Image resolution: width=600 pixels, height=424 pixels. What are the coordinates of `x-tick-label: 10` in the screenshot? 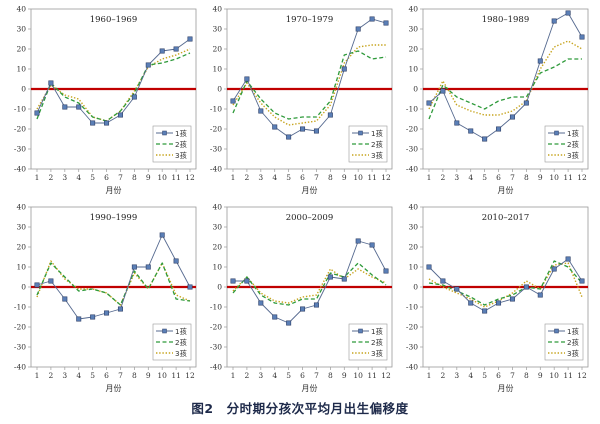 It's located at (358, 375).